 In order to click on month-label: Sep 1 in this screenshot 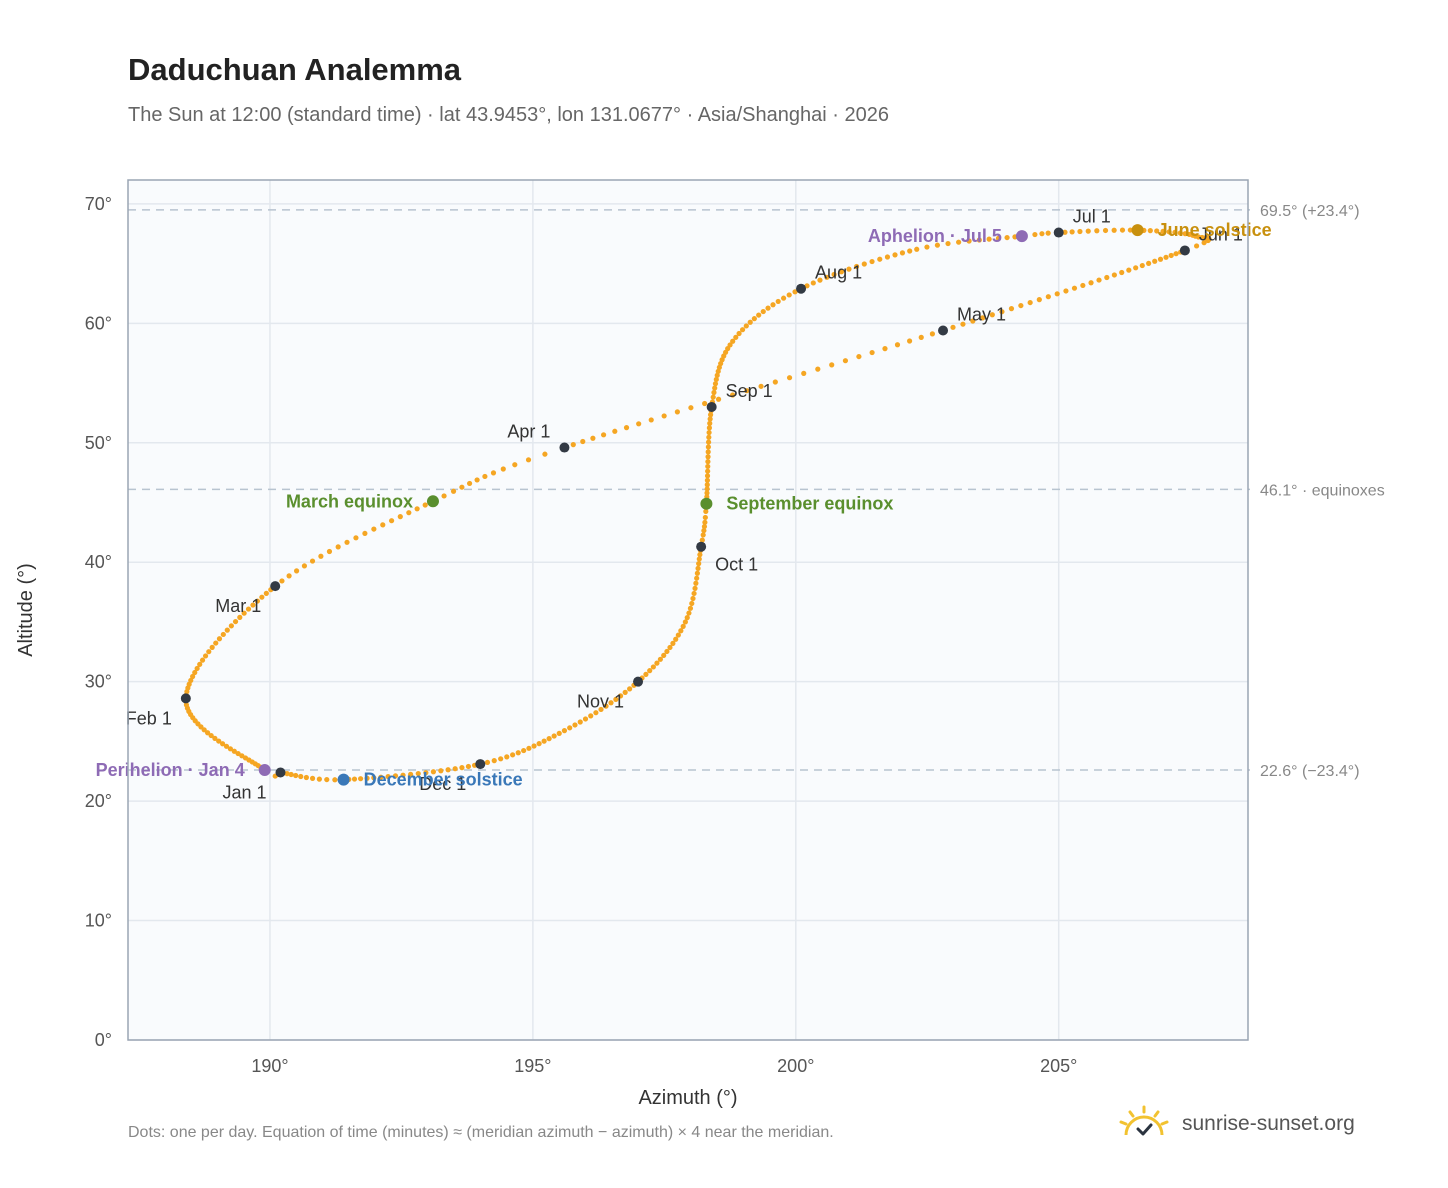, I will do `click(749, 391)`.